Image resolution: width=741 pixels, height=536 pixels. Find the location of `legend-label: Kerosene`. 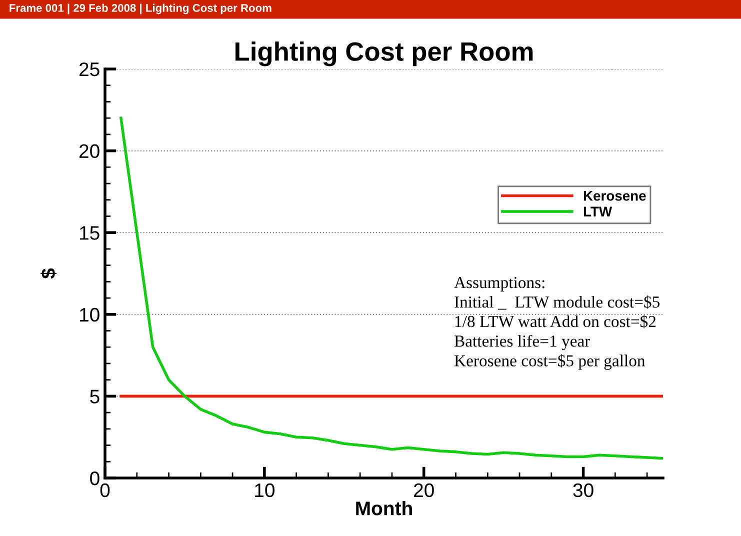

legend-label: Kerosene is located at coordinates (615, 196).